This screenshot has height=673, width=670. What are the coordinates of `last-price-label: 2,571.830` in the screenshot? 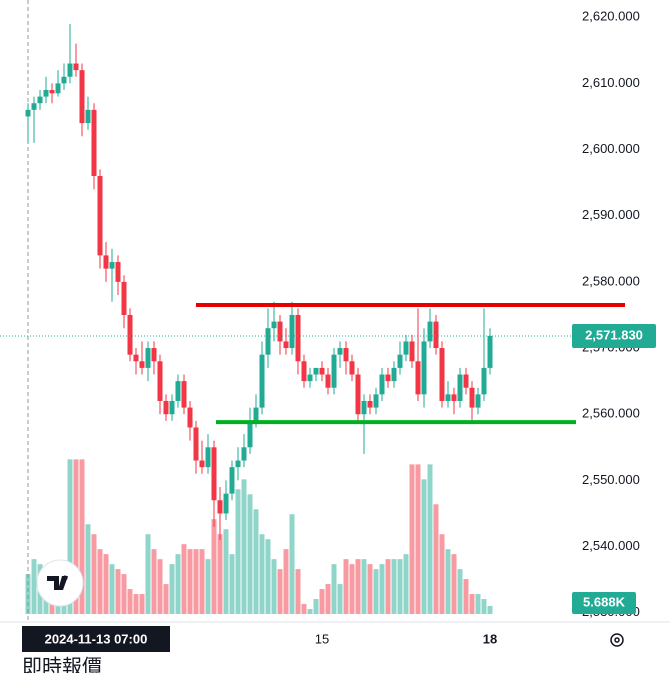 It's located at (614, 334).